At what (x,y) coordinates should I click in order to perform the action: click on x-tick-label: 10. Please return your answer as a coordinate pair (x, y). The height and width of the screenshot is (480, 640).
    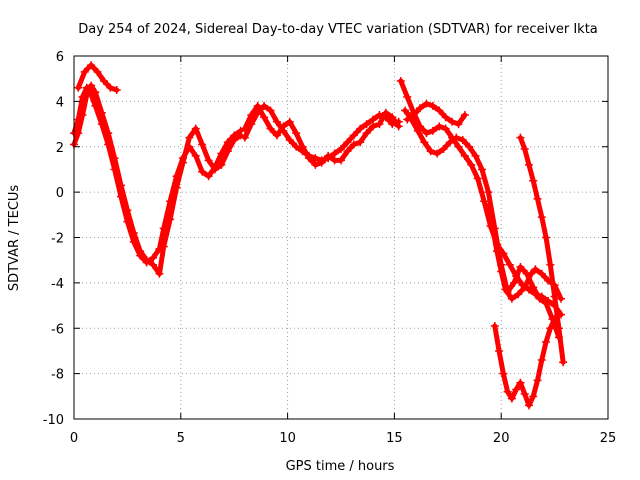
    Looking at the image, I should click on (287, 438).